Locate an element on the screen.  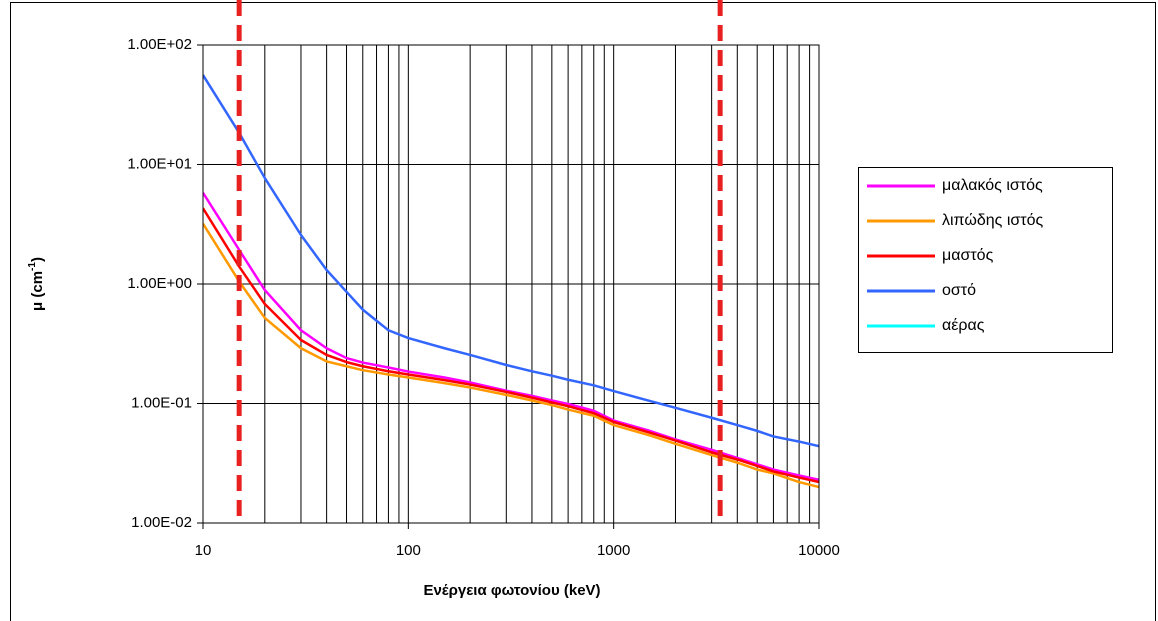
y-axis-title-main: μ (cm is located at coordinates (37, 291).